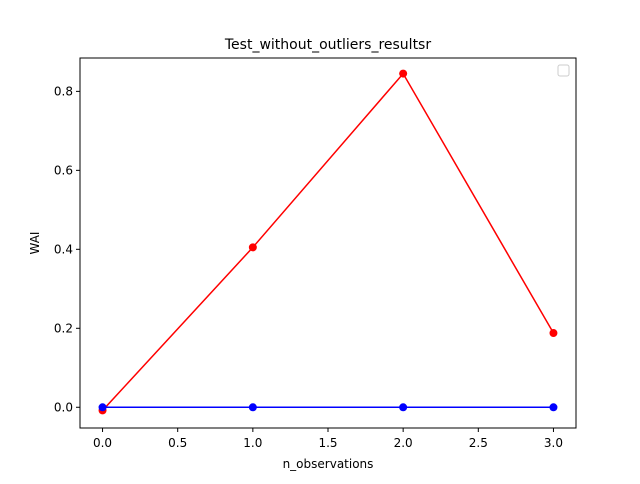  I want to click on x-tick-label: 0.5, so click(177, 443).